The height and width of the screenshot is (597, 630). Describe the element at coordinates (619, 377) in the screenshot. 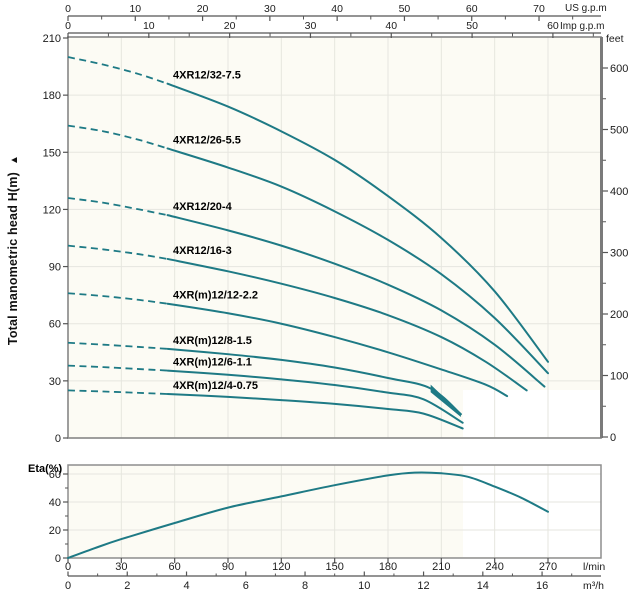

I see `tick-label: 100` at that location.